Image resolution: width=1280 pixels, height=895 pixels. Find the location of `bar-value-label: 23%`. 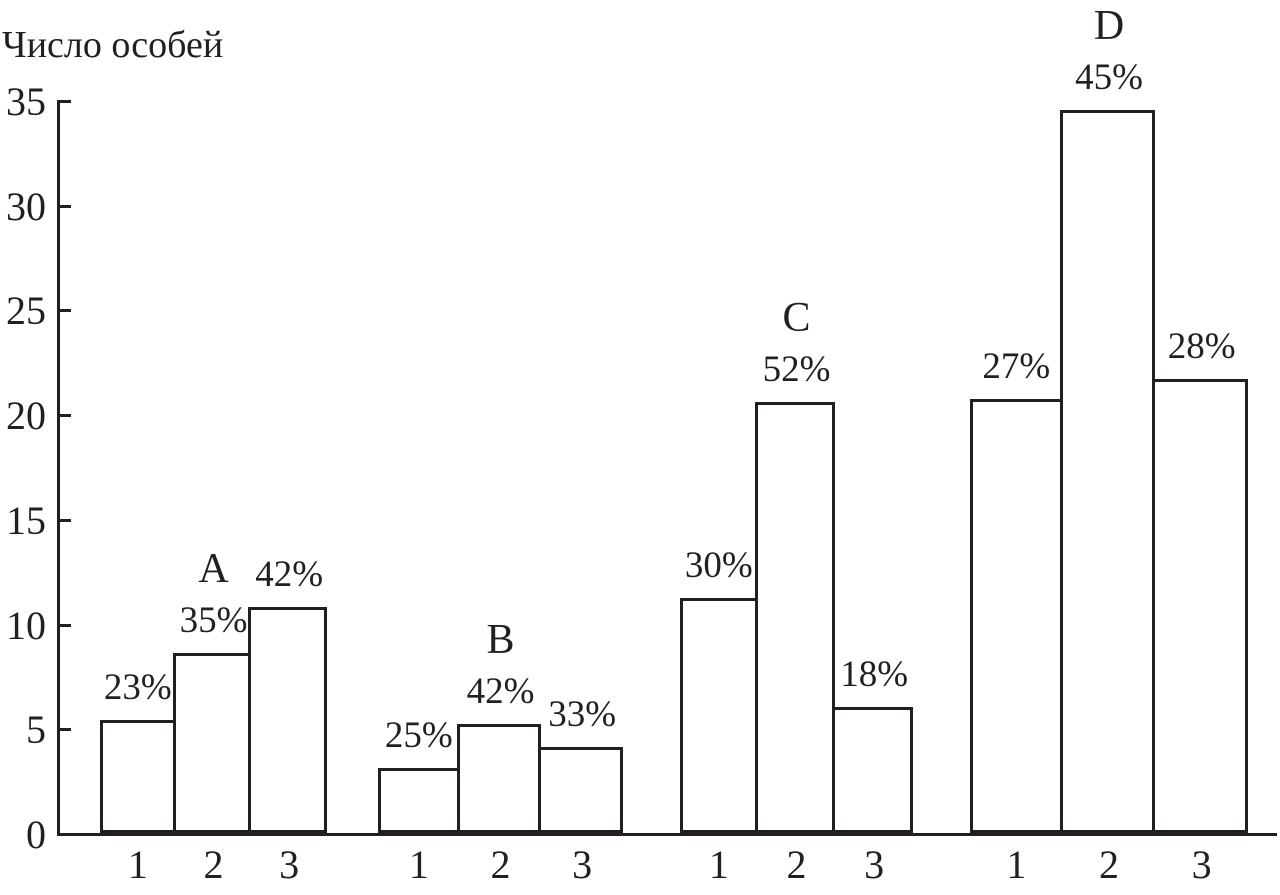

bar-value-label: 23% is located at coordinates (137, 687).